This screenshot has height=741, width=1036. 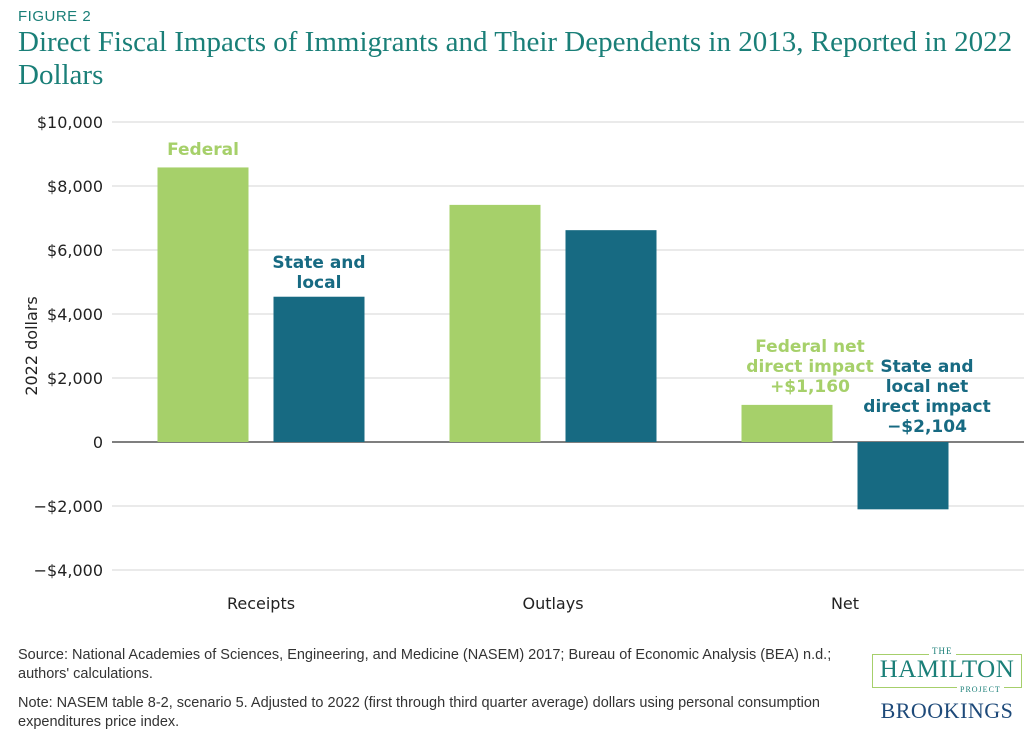 I want to click on hamilton-project-logo: THE HAMILTON PROJECT, so click(x=947, y=670).